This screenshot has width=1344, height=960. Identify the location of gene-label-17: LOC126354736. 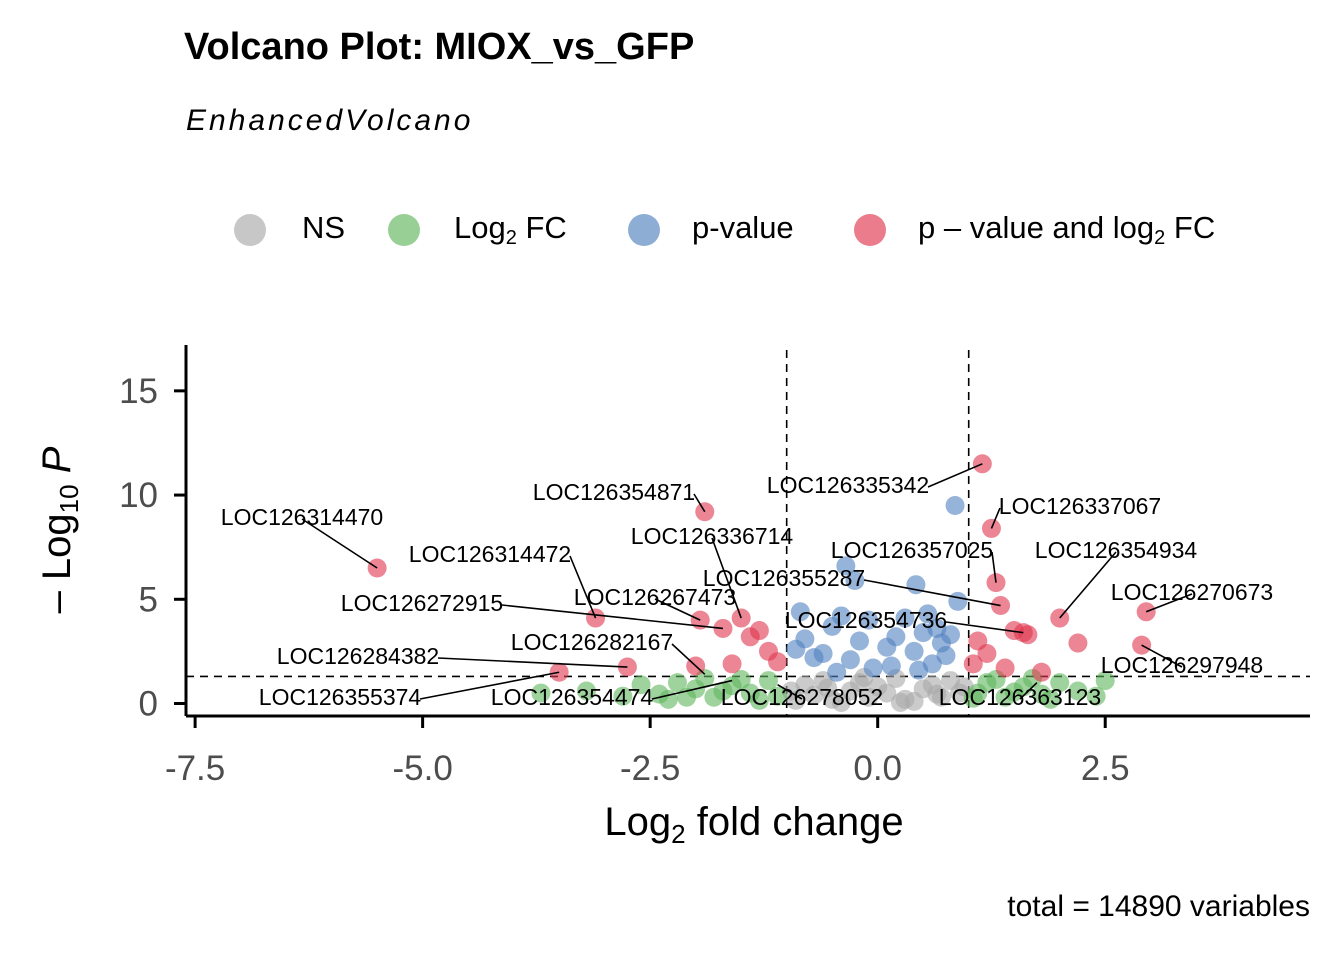
(866, 620).